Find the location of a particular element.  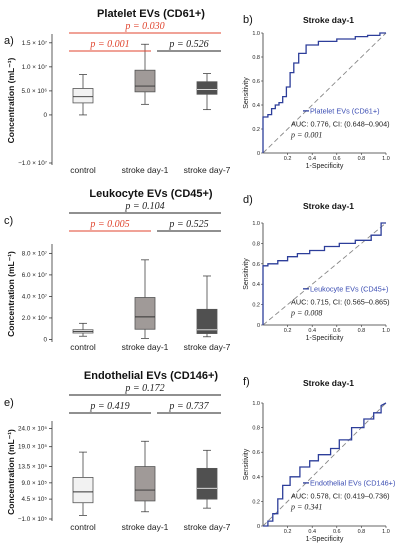

chart-title: Endothelial EVs (CD146+) is located at coordinates (151, 376).